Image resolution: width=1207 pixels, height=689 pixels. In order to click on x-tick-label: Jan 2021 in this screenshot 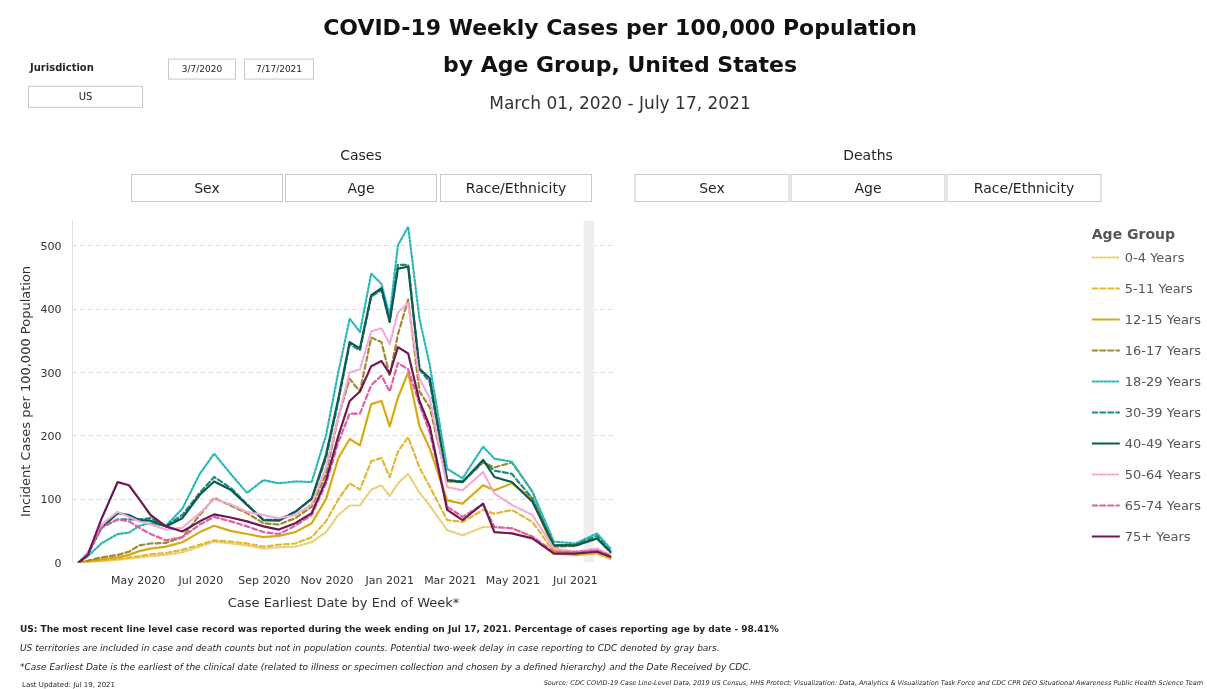, I will do `click(389, 580)`.